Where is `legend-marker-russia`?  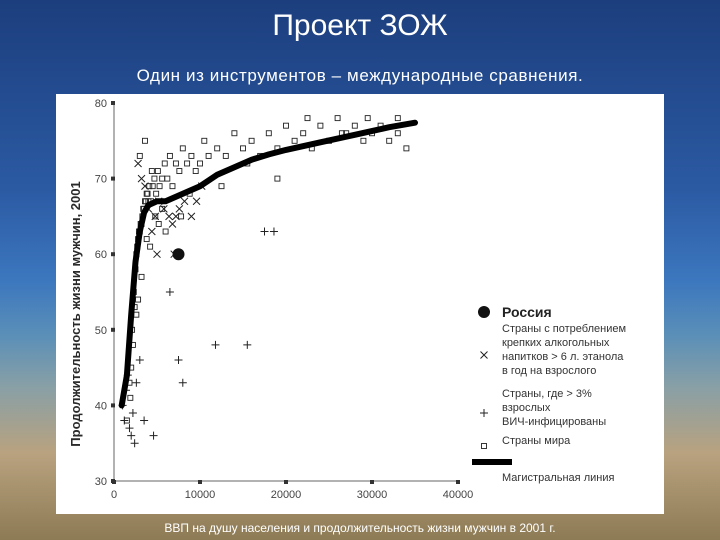 legend-marker-russia is located at coordinates (484, 312).